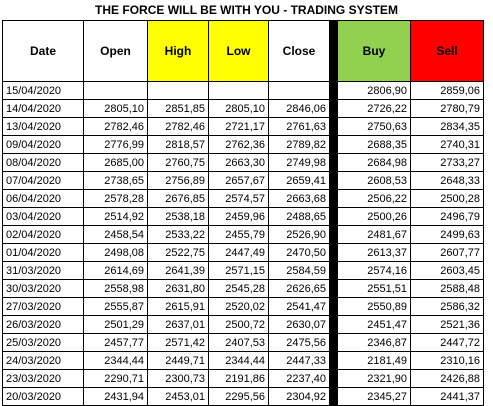 The width and height of the screenshot is (493, 406). I want to click on cell-low: 2459,96, so click(238, 216).